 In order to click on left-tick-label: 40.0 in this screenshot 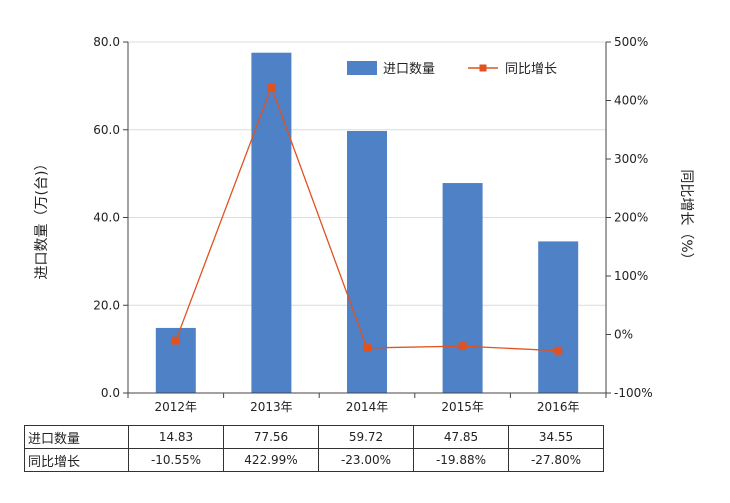, I will do `click(106, 218)`.